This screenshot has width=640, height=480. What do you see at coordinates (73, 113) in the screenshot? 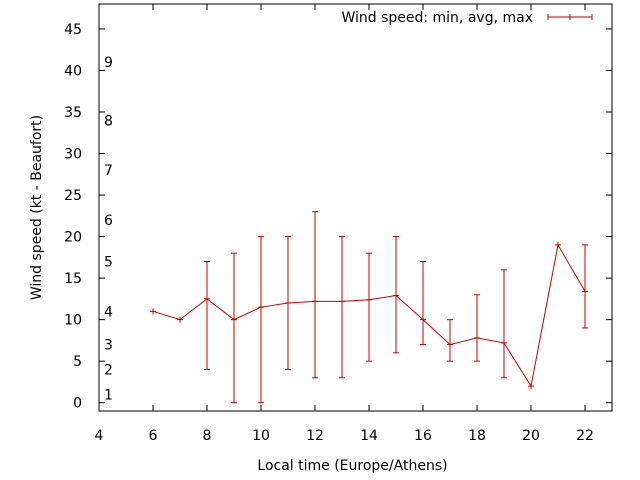
I see `y-tick-label: 35` at bounding box center [73, 113].